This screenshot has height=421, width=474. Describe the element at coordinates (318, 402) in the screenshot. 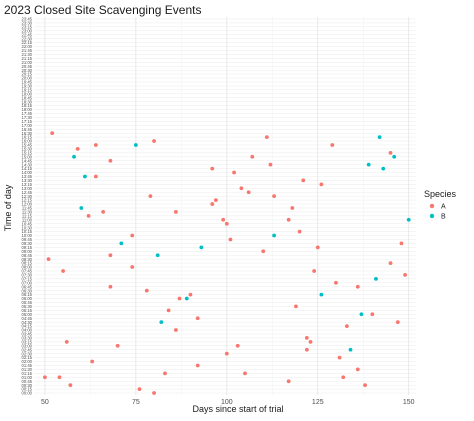

I see `x-tick-label: 125` at that location.